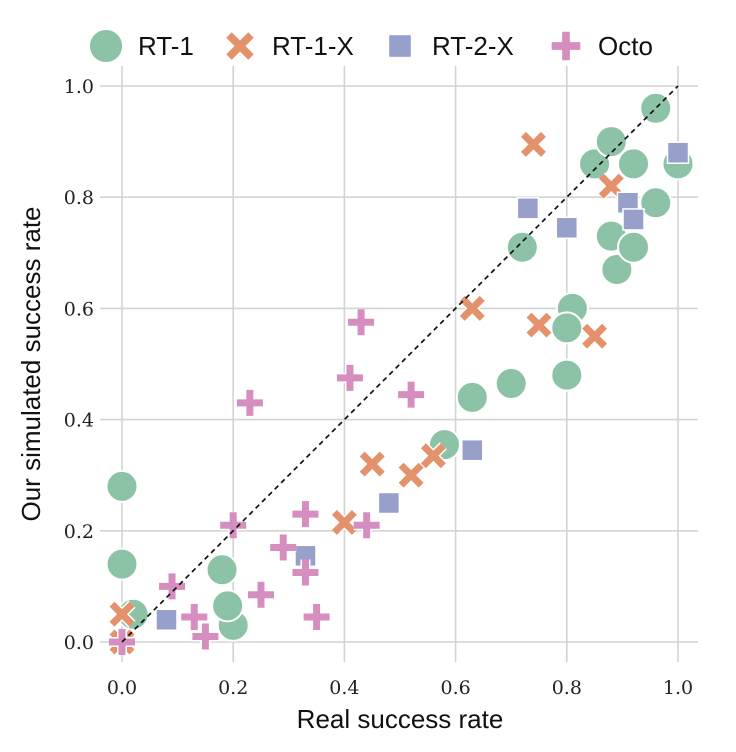 The width and height of the screenshot is (736, 752). I want to click on x-tick-label: 0.8, so click(567, 688).